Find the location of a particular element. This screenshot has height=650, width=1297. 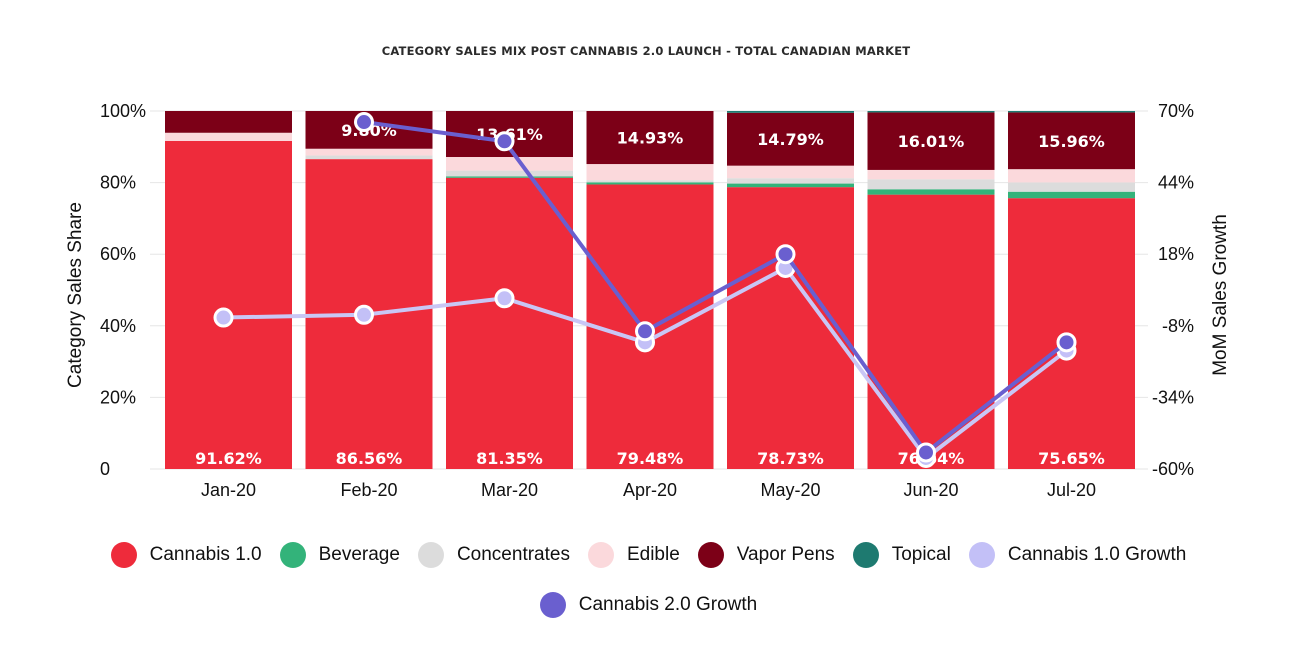

y2-tick-label: -34% is located at coordinates (1173, 397).